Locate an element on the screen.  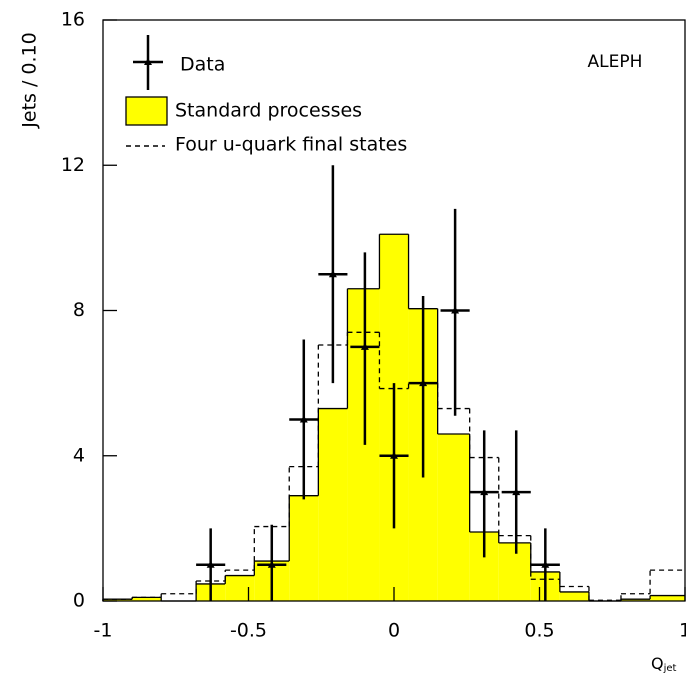
x-axis-label: Qjet is located at coordinates (664, 664).